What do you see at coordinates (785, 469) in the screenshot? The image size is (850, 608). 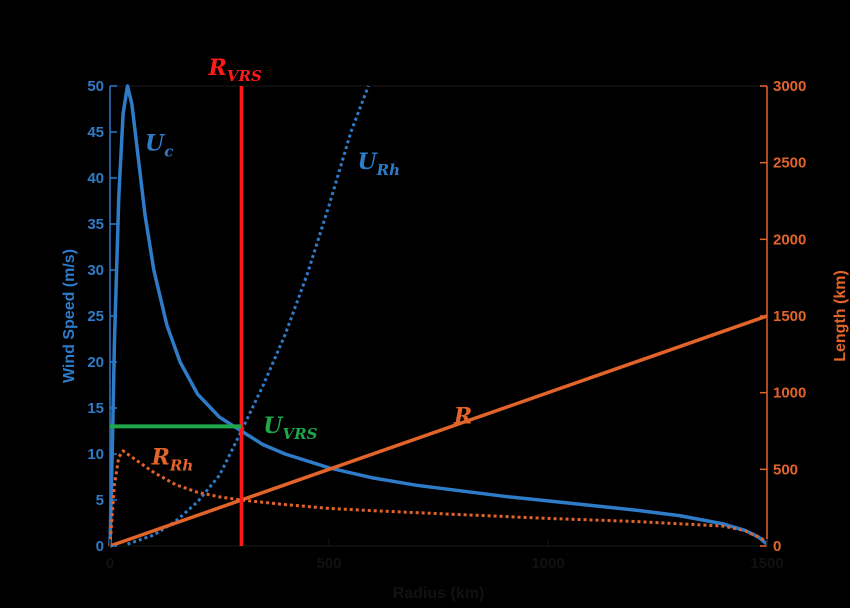 I see `y-right-tick-label: 500` at bounding box center [785, 469].